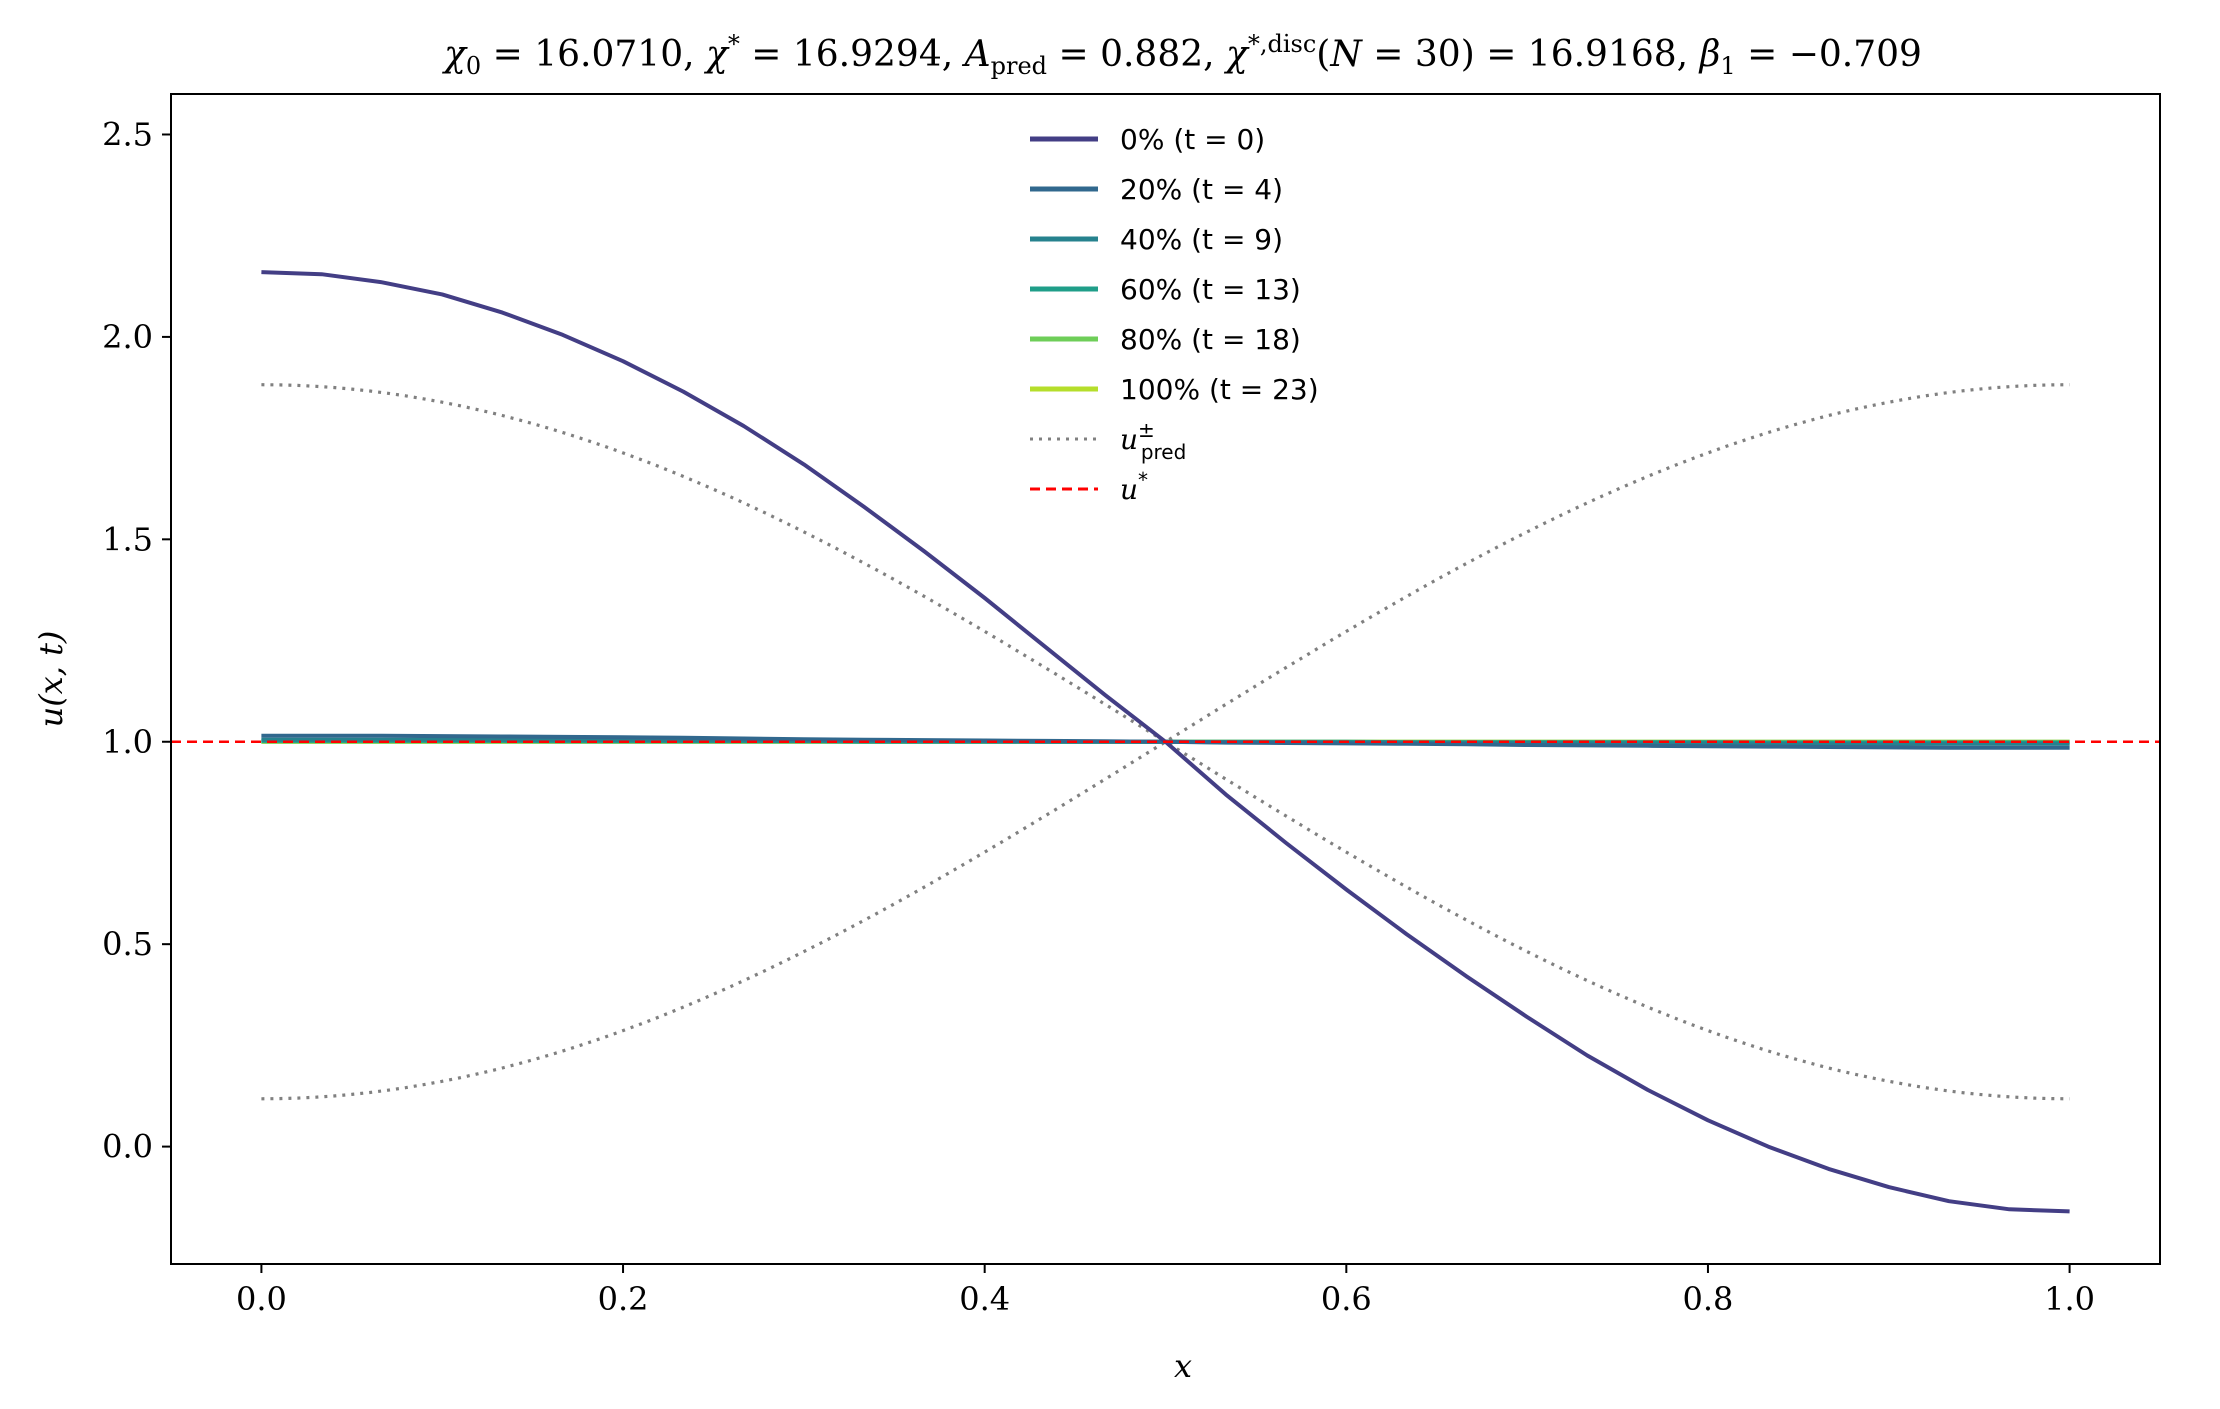 The height and width of the screenshot is (1409, 2220). Describe the element at coordinates (127, 944) in the screenshot. I see `y-tick-label: 0.5` at that location.